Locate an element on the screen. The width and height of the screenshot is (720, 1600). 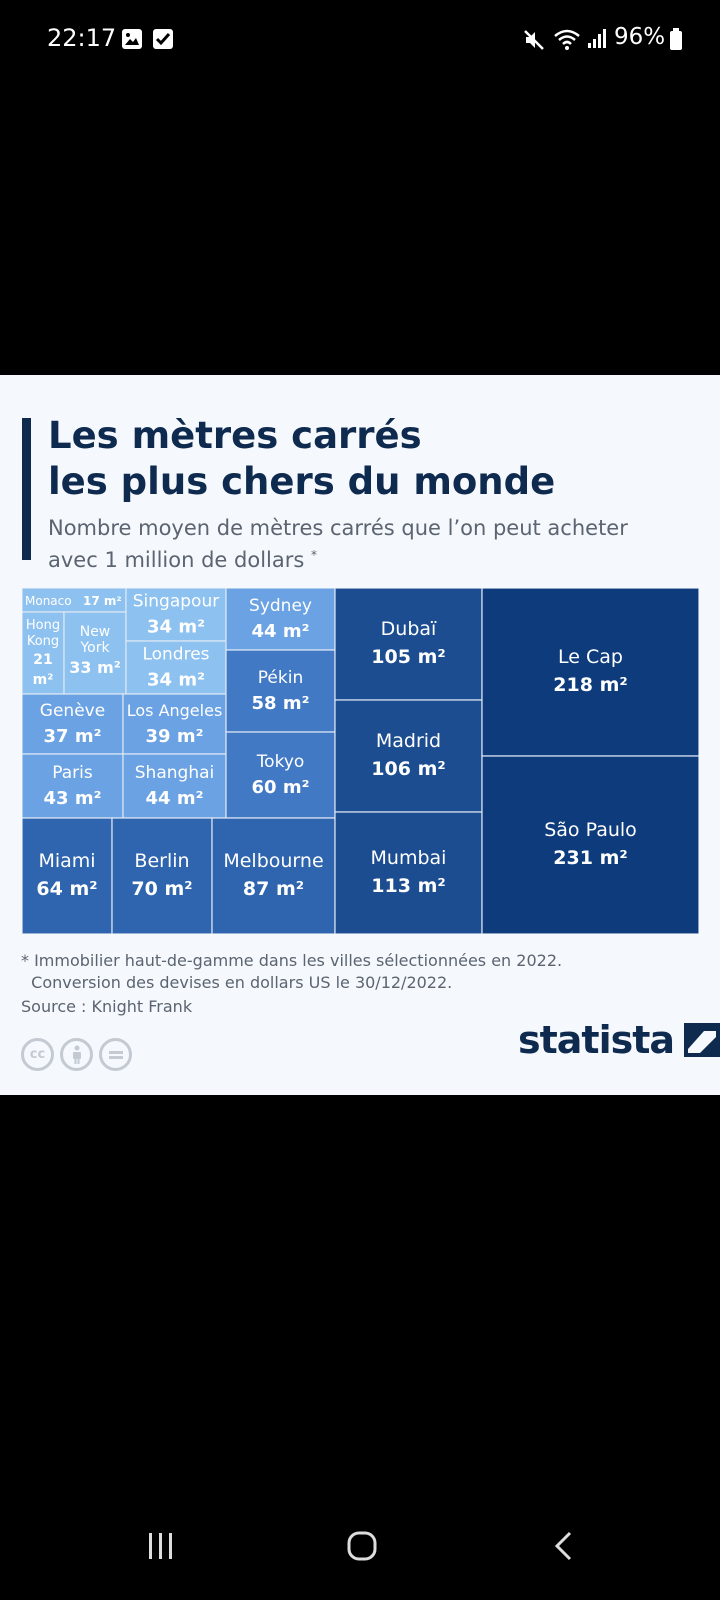
treemap-label-sao-paulo: São Paulo is located at coordinates (590, 830).